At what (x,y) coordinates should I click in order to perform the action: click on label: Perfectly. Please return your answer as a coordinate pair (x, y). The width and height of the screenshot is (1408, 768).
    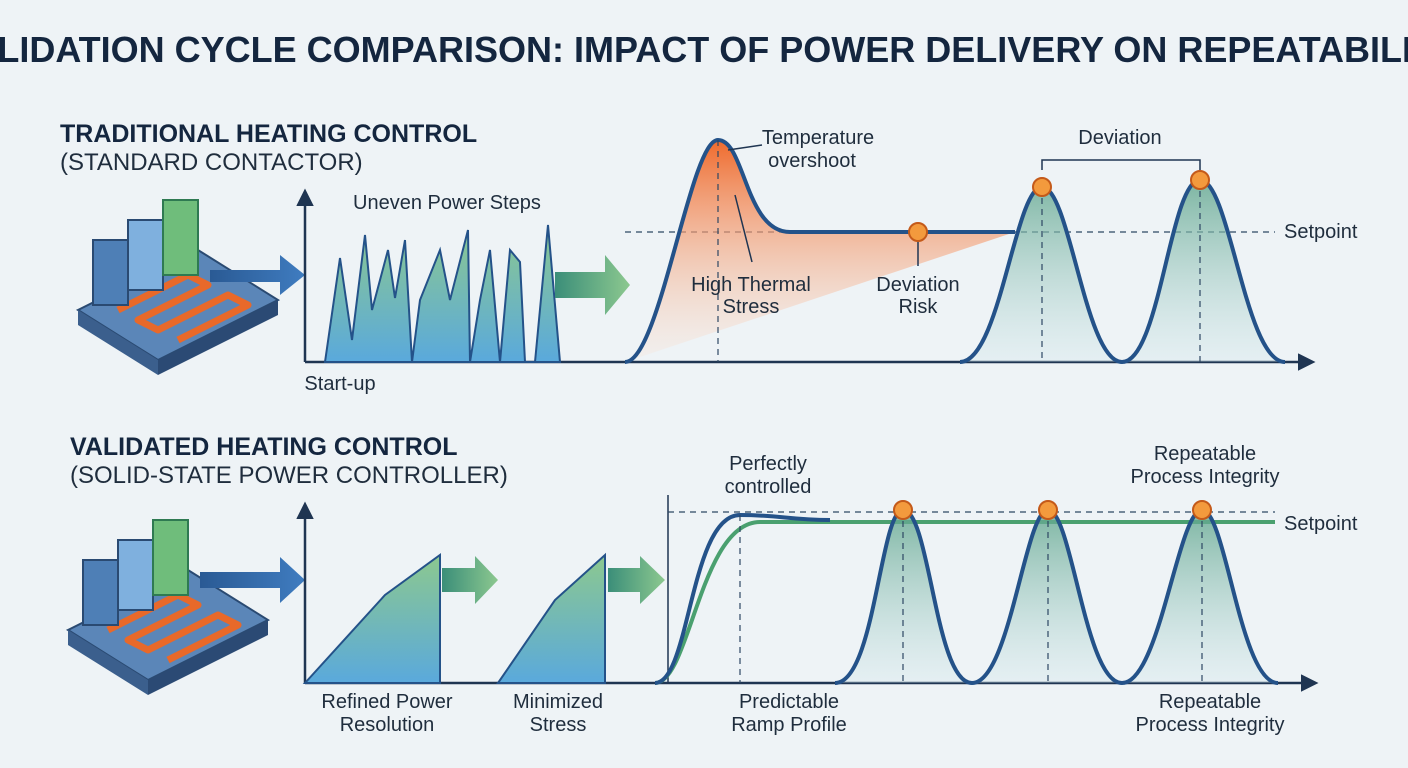
    Looking at the image, I should click on (768, 464).